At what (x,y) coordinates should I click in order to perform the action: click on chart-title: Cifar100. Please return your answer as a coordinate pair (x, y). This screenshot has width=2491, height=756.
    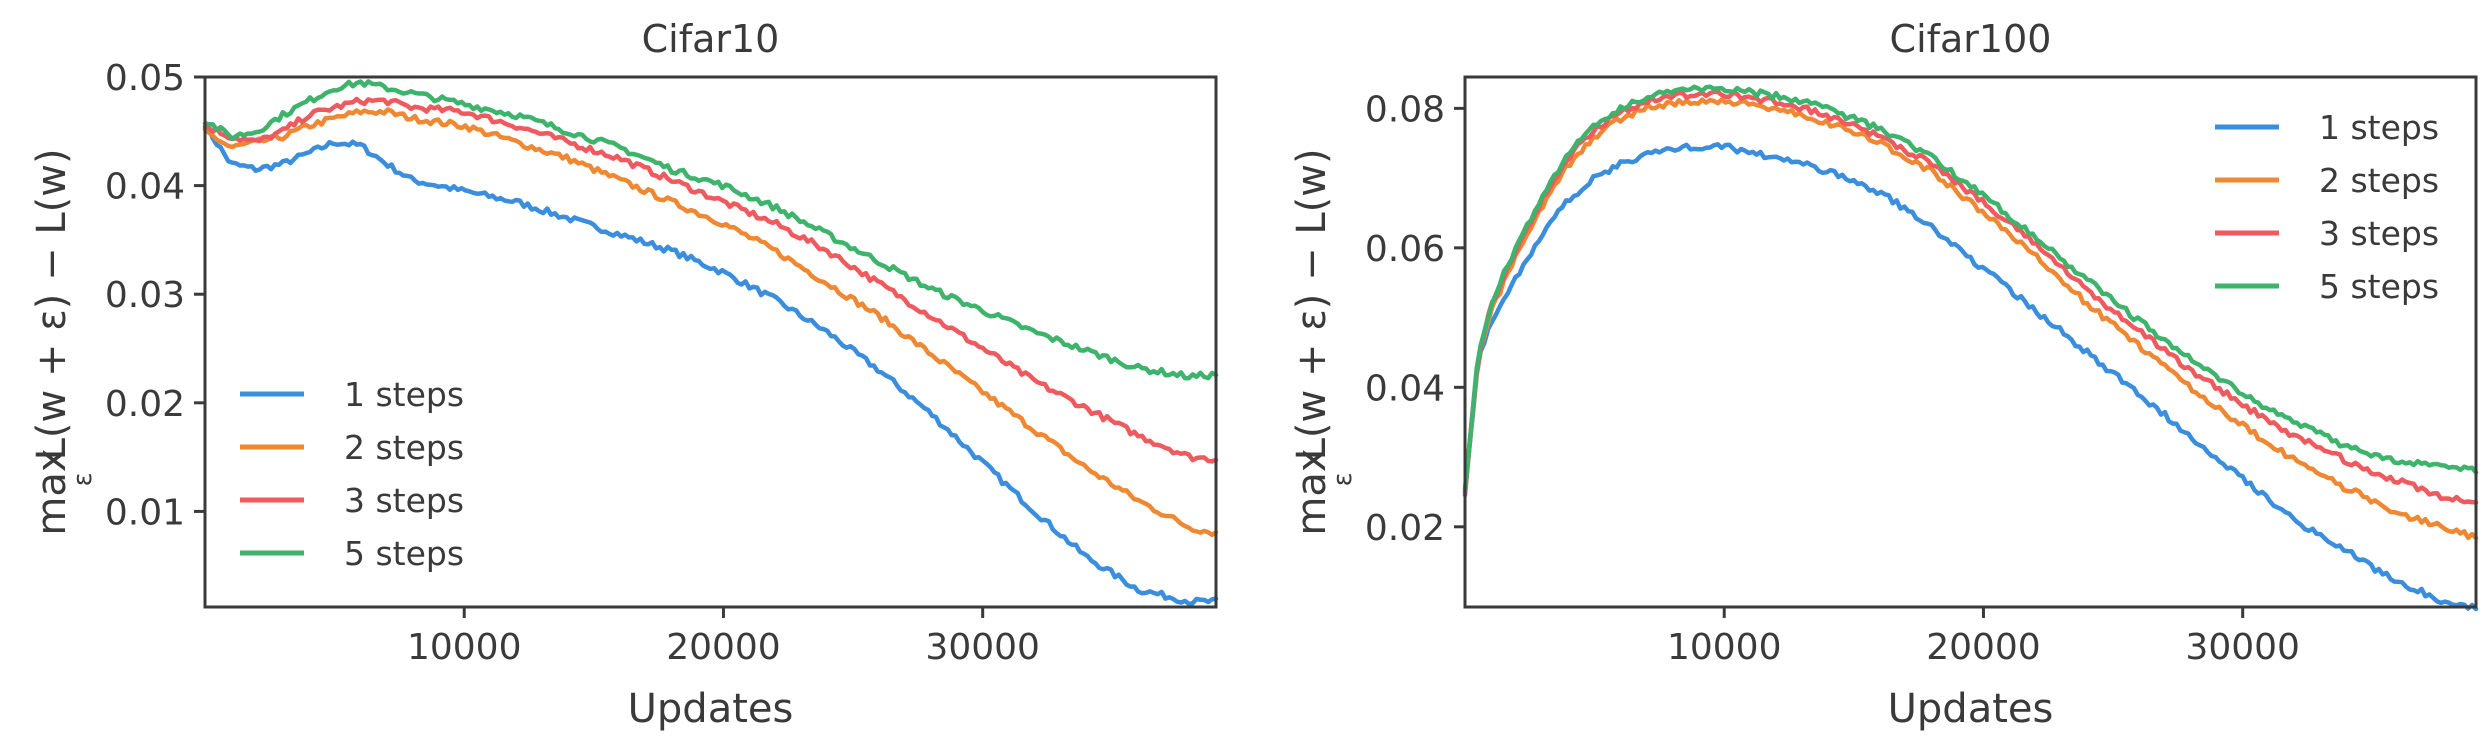
    Looking at the image, I should click on (1971, 39).